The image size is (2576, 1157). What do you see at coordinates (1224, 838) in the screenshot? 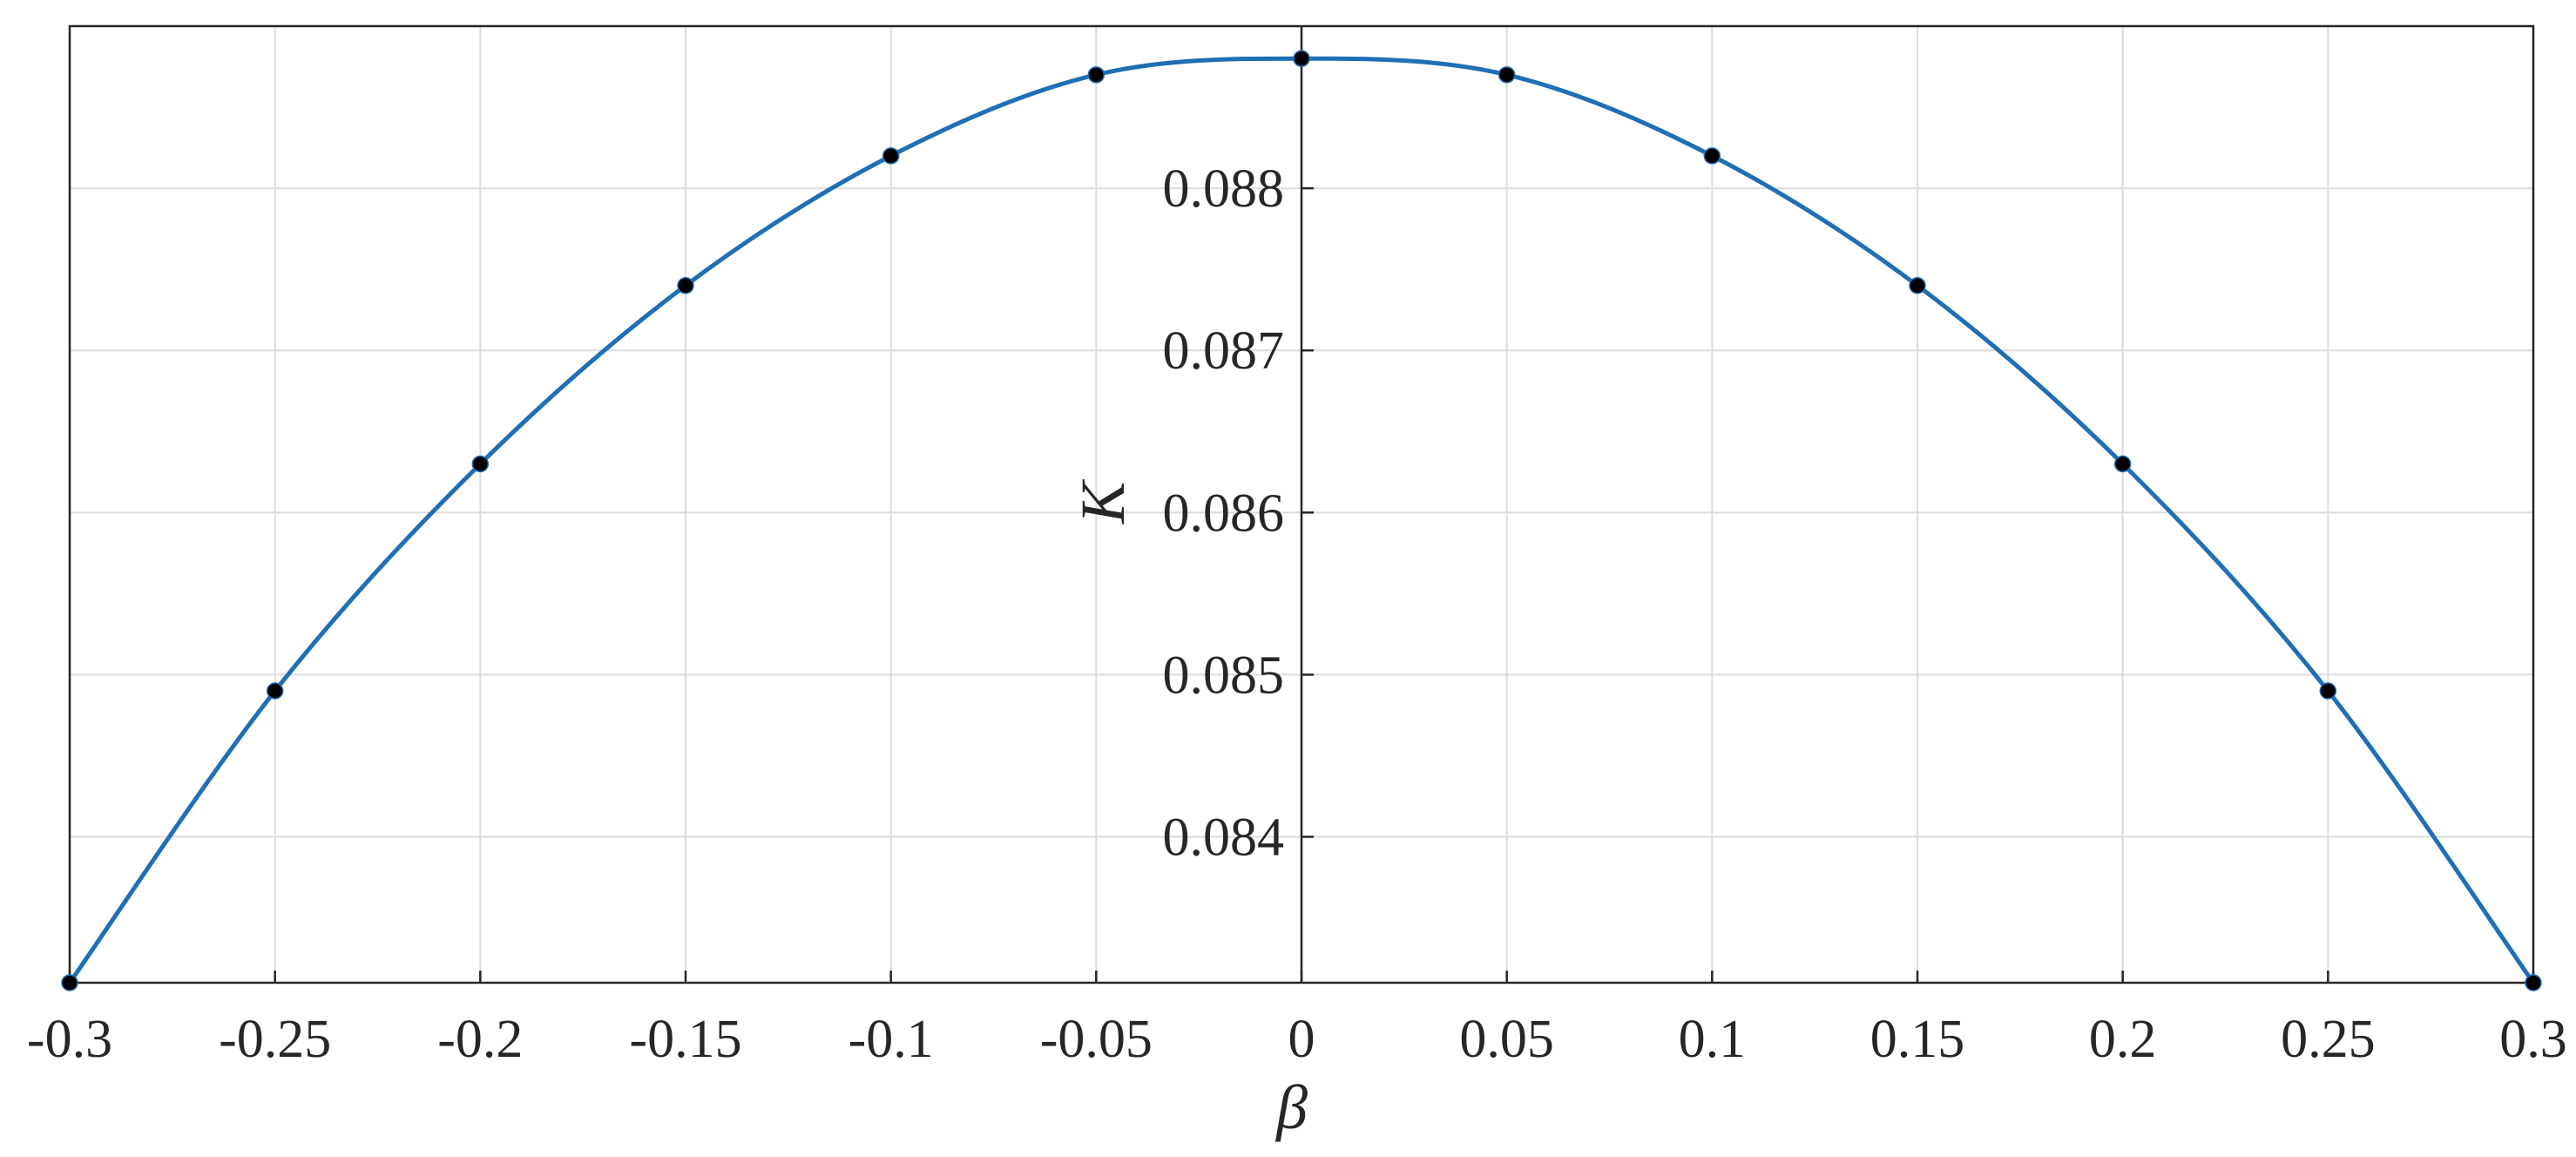
I see `y-tick-label: 0.084` at bounding box center [1224, 838].